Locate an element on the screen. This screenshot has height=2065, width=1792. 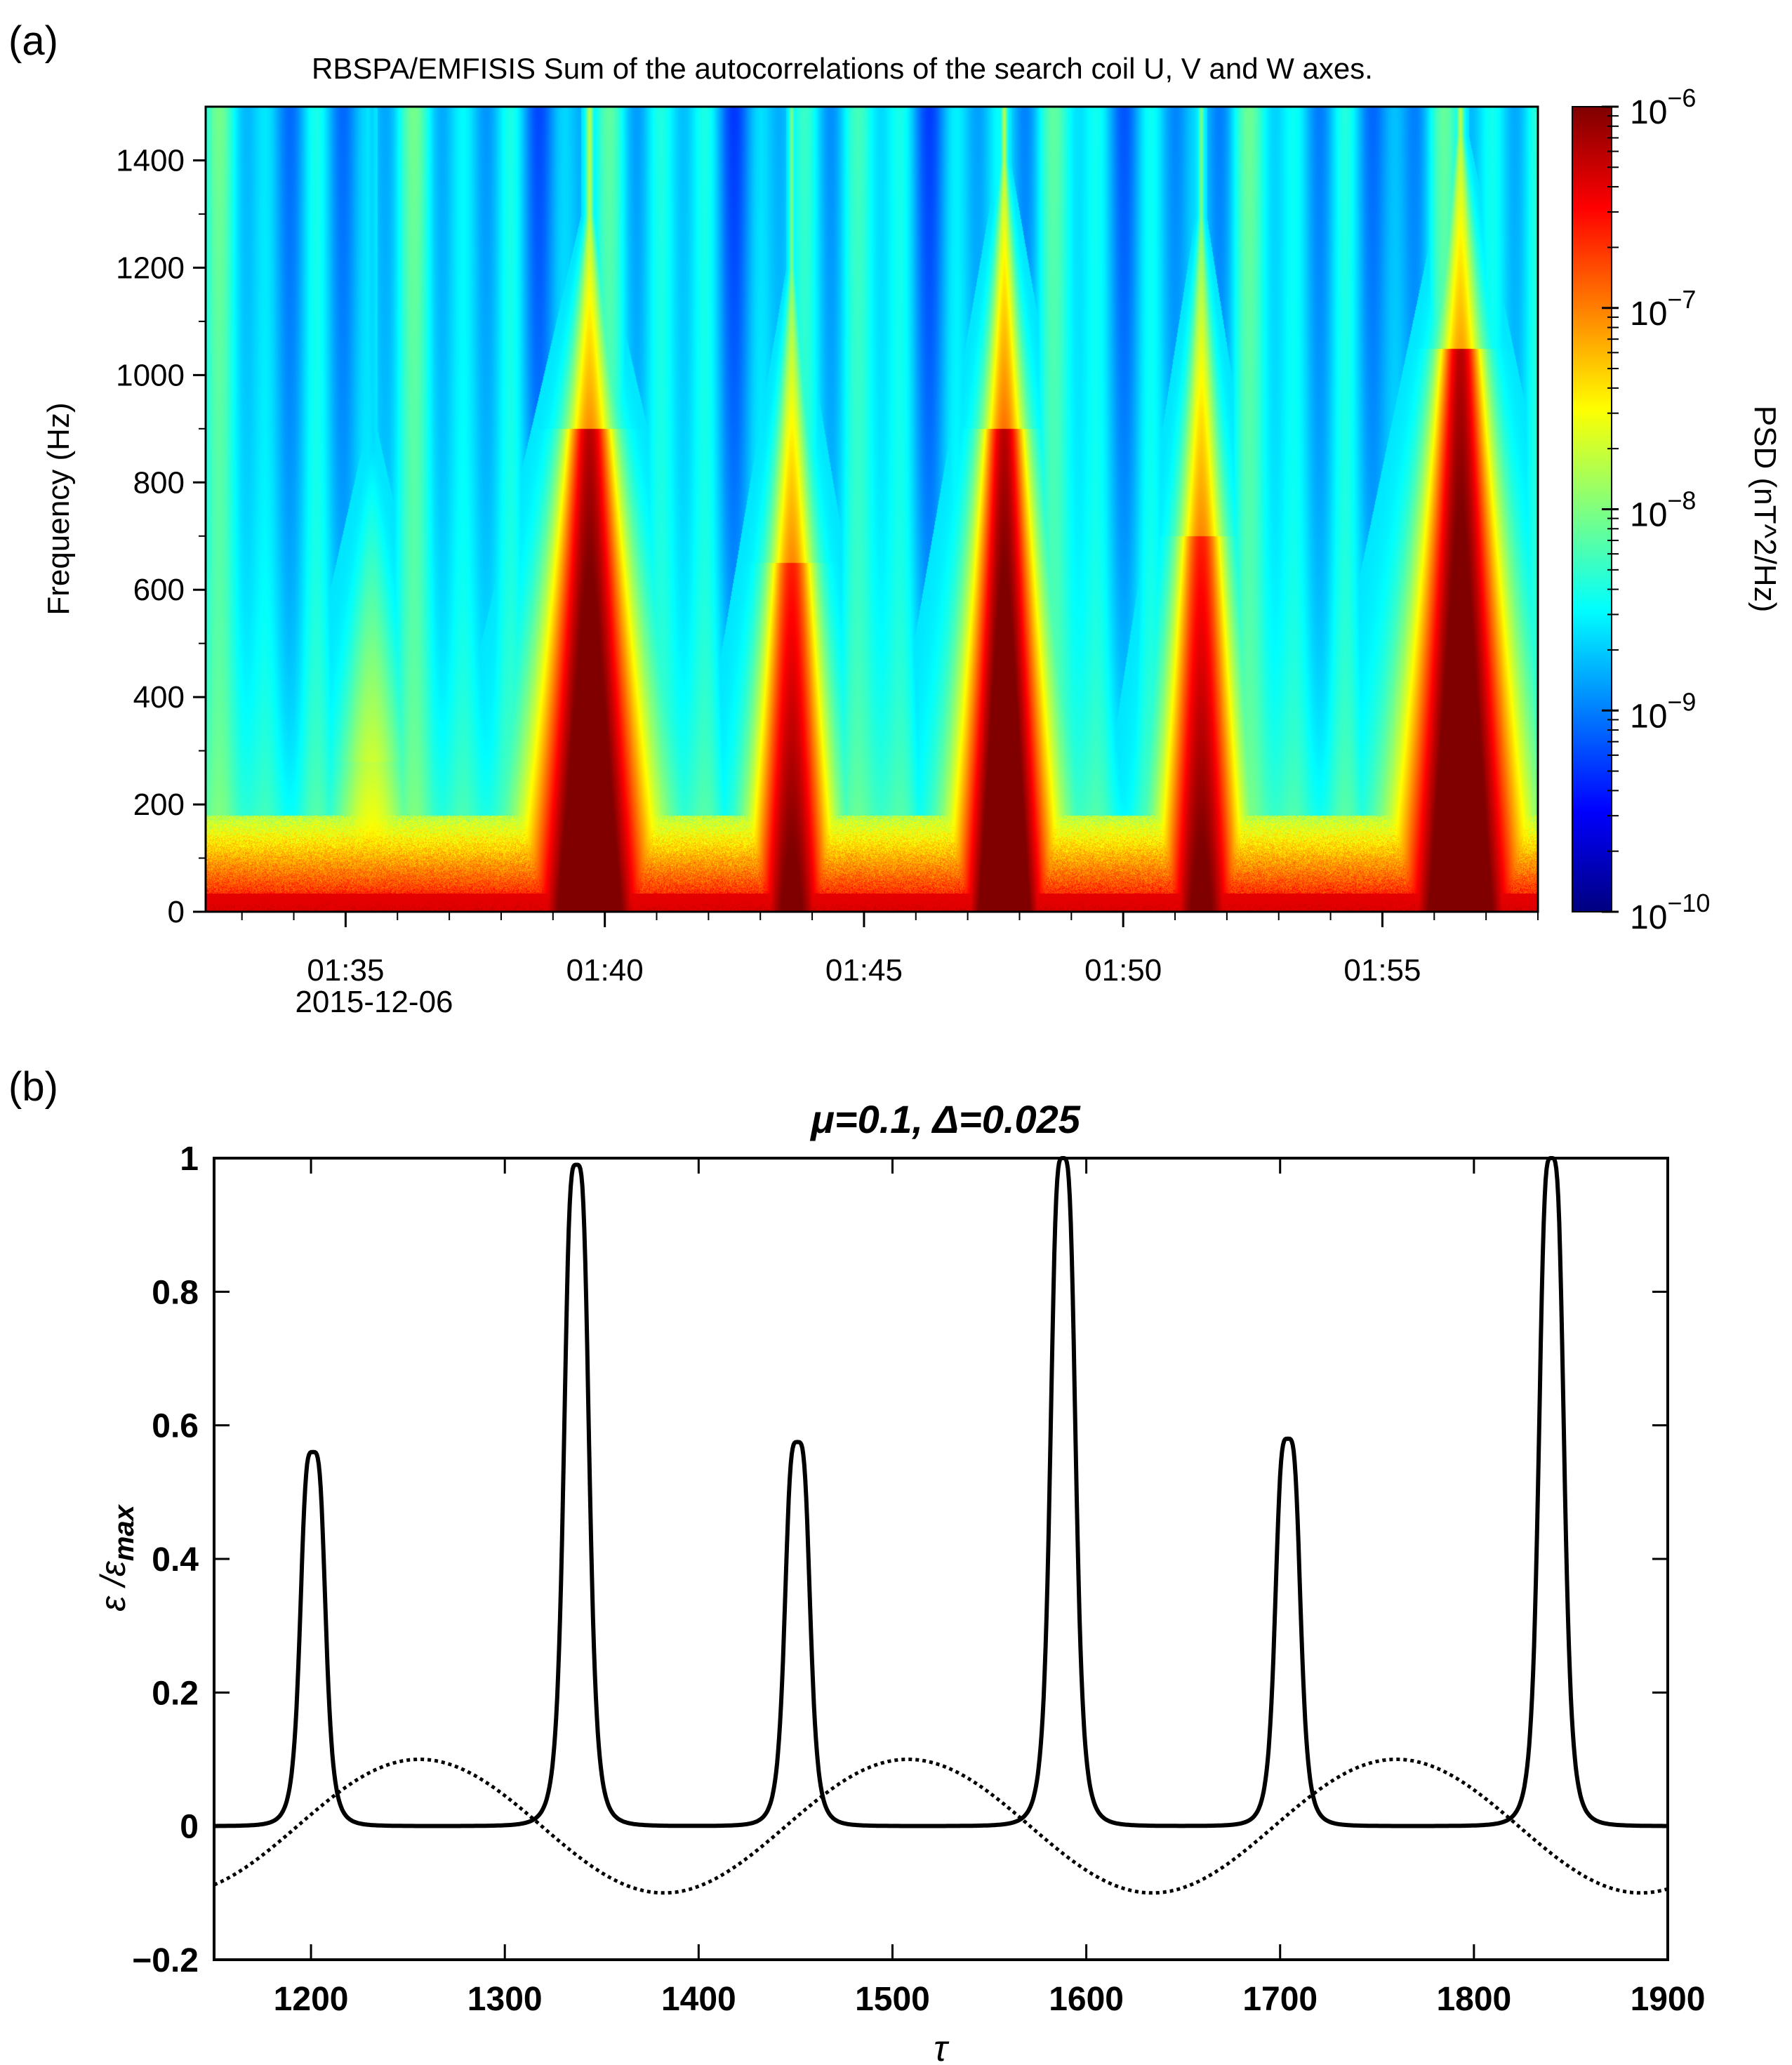
line-chart-xtick-label: 1500 is located at coordinates (892, 1999).